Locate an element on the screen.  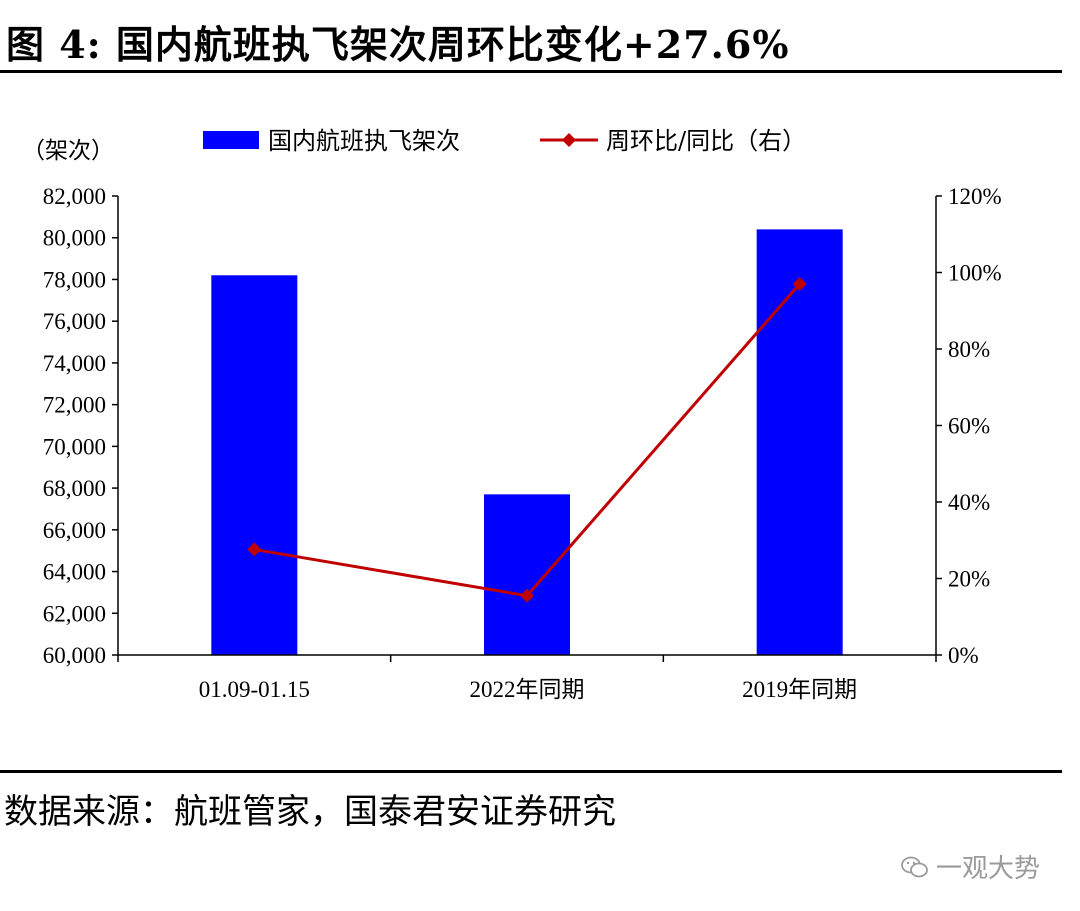
watermark-text: 一观大势 is located at coordinates (988, 869).